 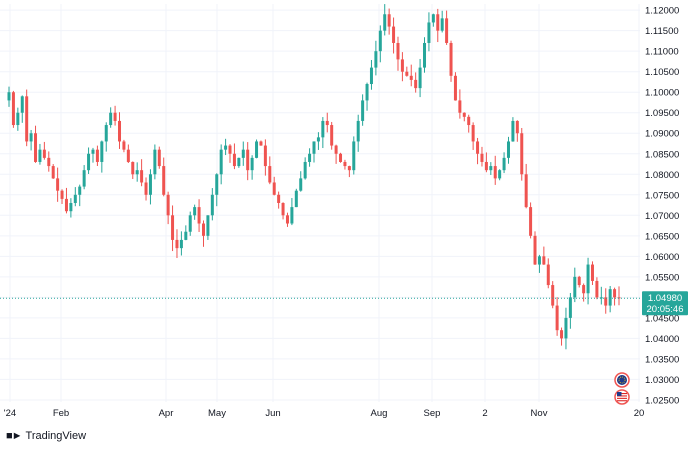 I want to click on y-tick-label: 1.06000, so click(x=662, y=257).